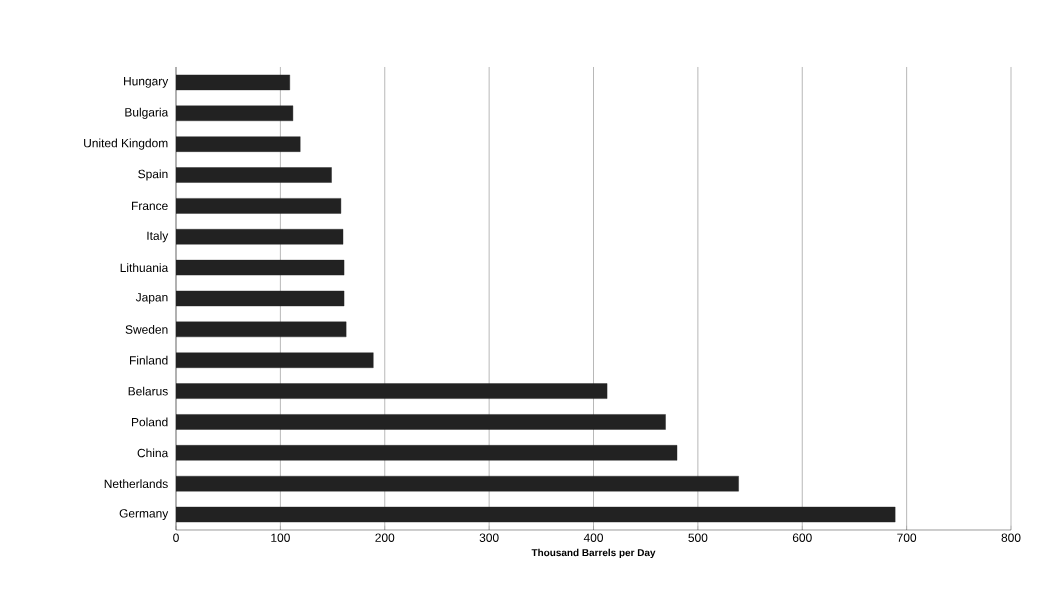 Image resolution: width=1042 pixels, height=601 pixels. Describe the element at coordinates (146, 82) in the screenshot. I see `y-tick-label: Hungary` at that location.